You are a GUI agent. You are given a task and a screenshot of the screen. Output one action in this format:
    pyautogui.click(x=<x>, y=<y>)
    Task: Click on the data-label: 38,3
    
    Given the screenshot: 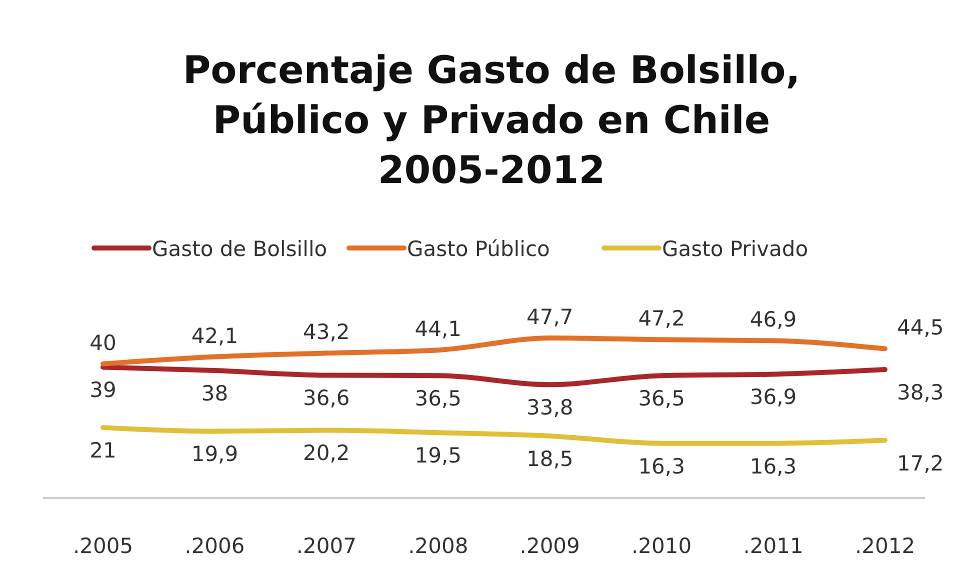 What is the action you would take?
    pyautogui.click(x=920, y=392)
    